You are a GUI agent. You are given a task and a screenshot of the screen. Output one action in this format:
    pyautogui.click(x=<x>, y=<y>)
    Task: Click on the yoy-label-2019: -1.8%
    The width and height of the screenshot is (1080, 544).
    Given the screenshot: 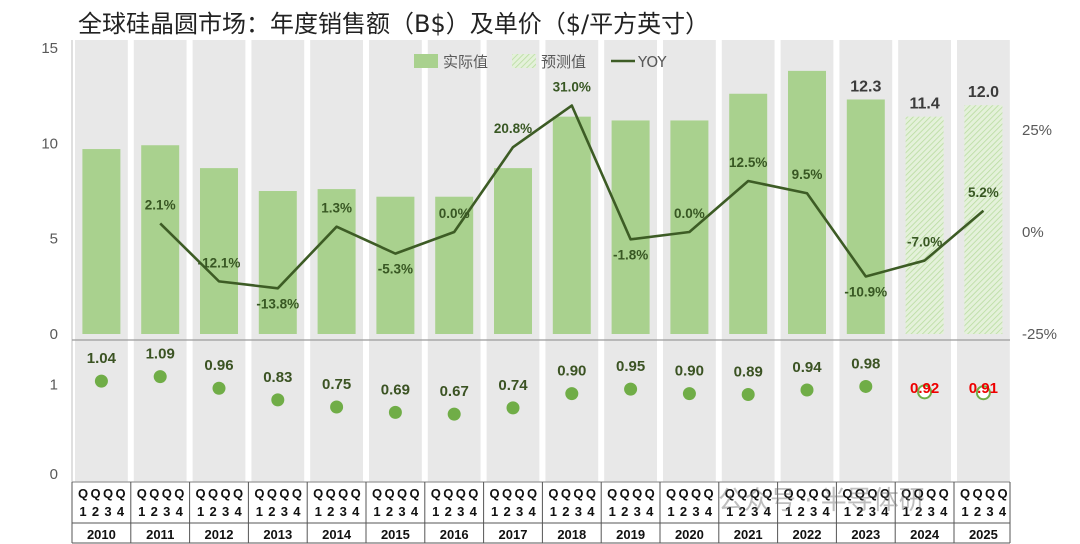 What is the action you would take?
    pyautogui.click(x=630, y=254)
    